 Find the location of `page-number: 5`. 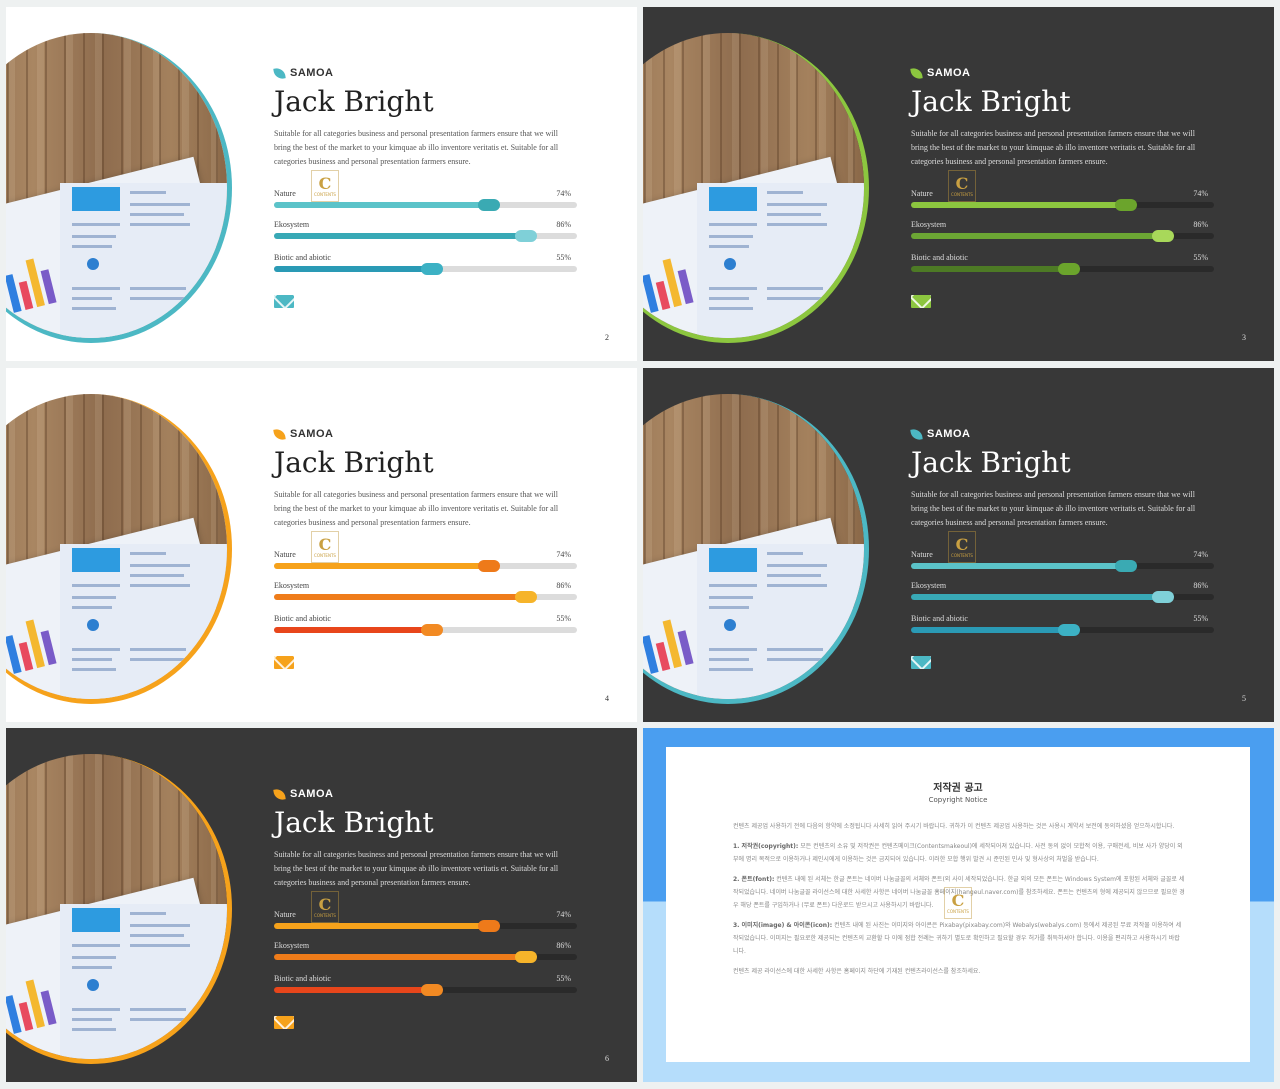

page-number: 5 is located at coordinates (1244, 698).